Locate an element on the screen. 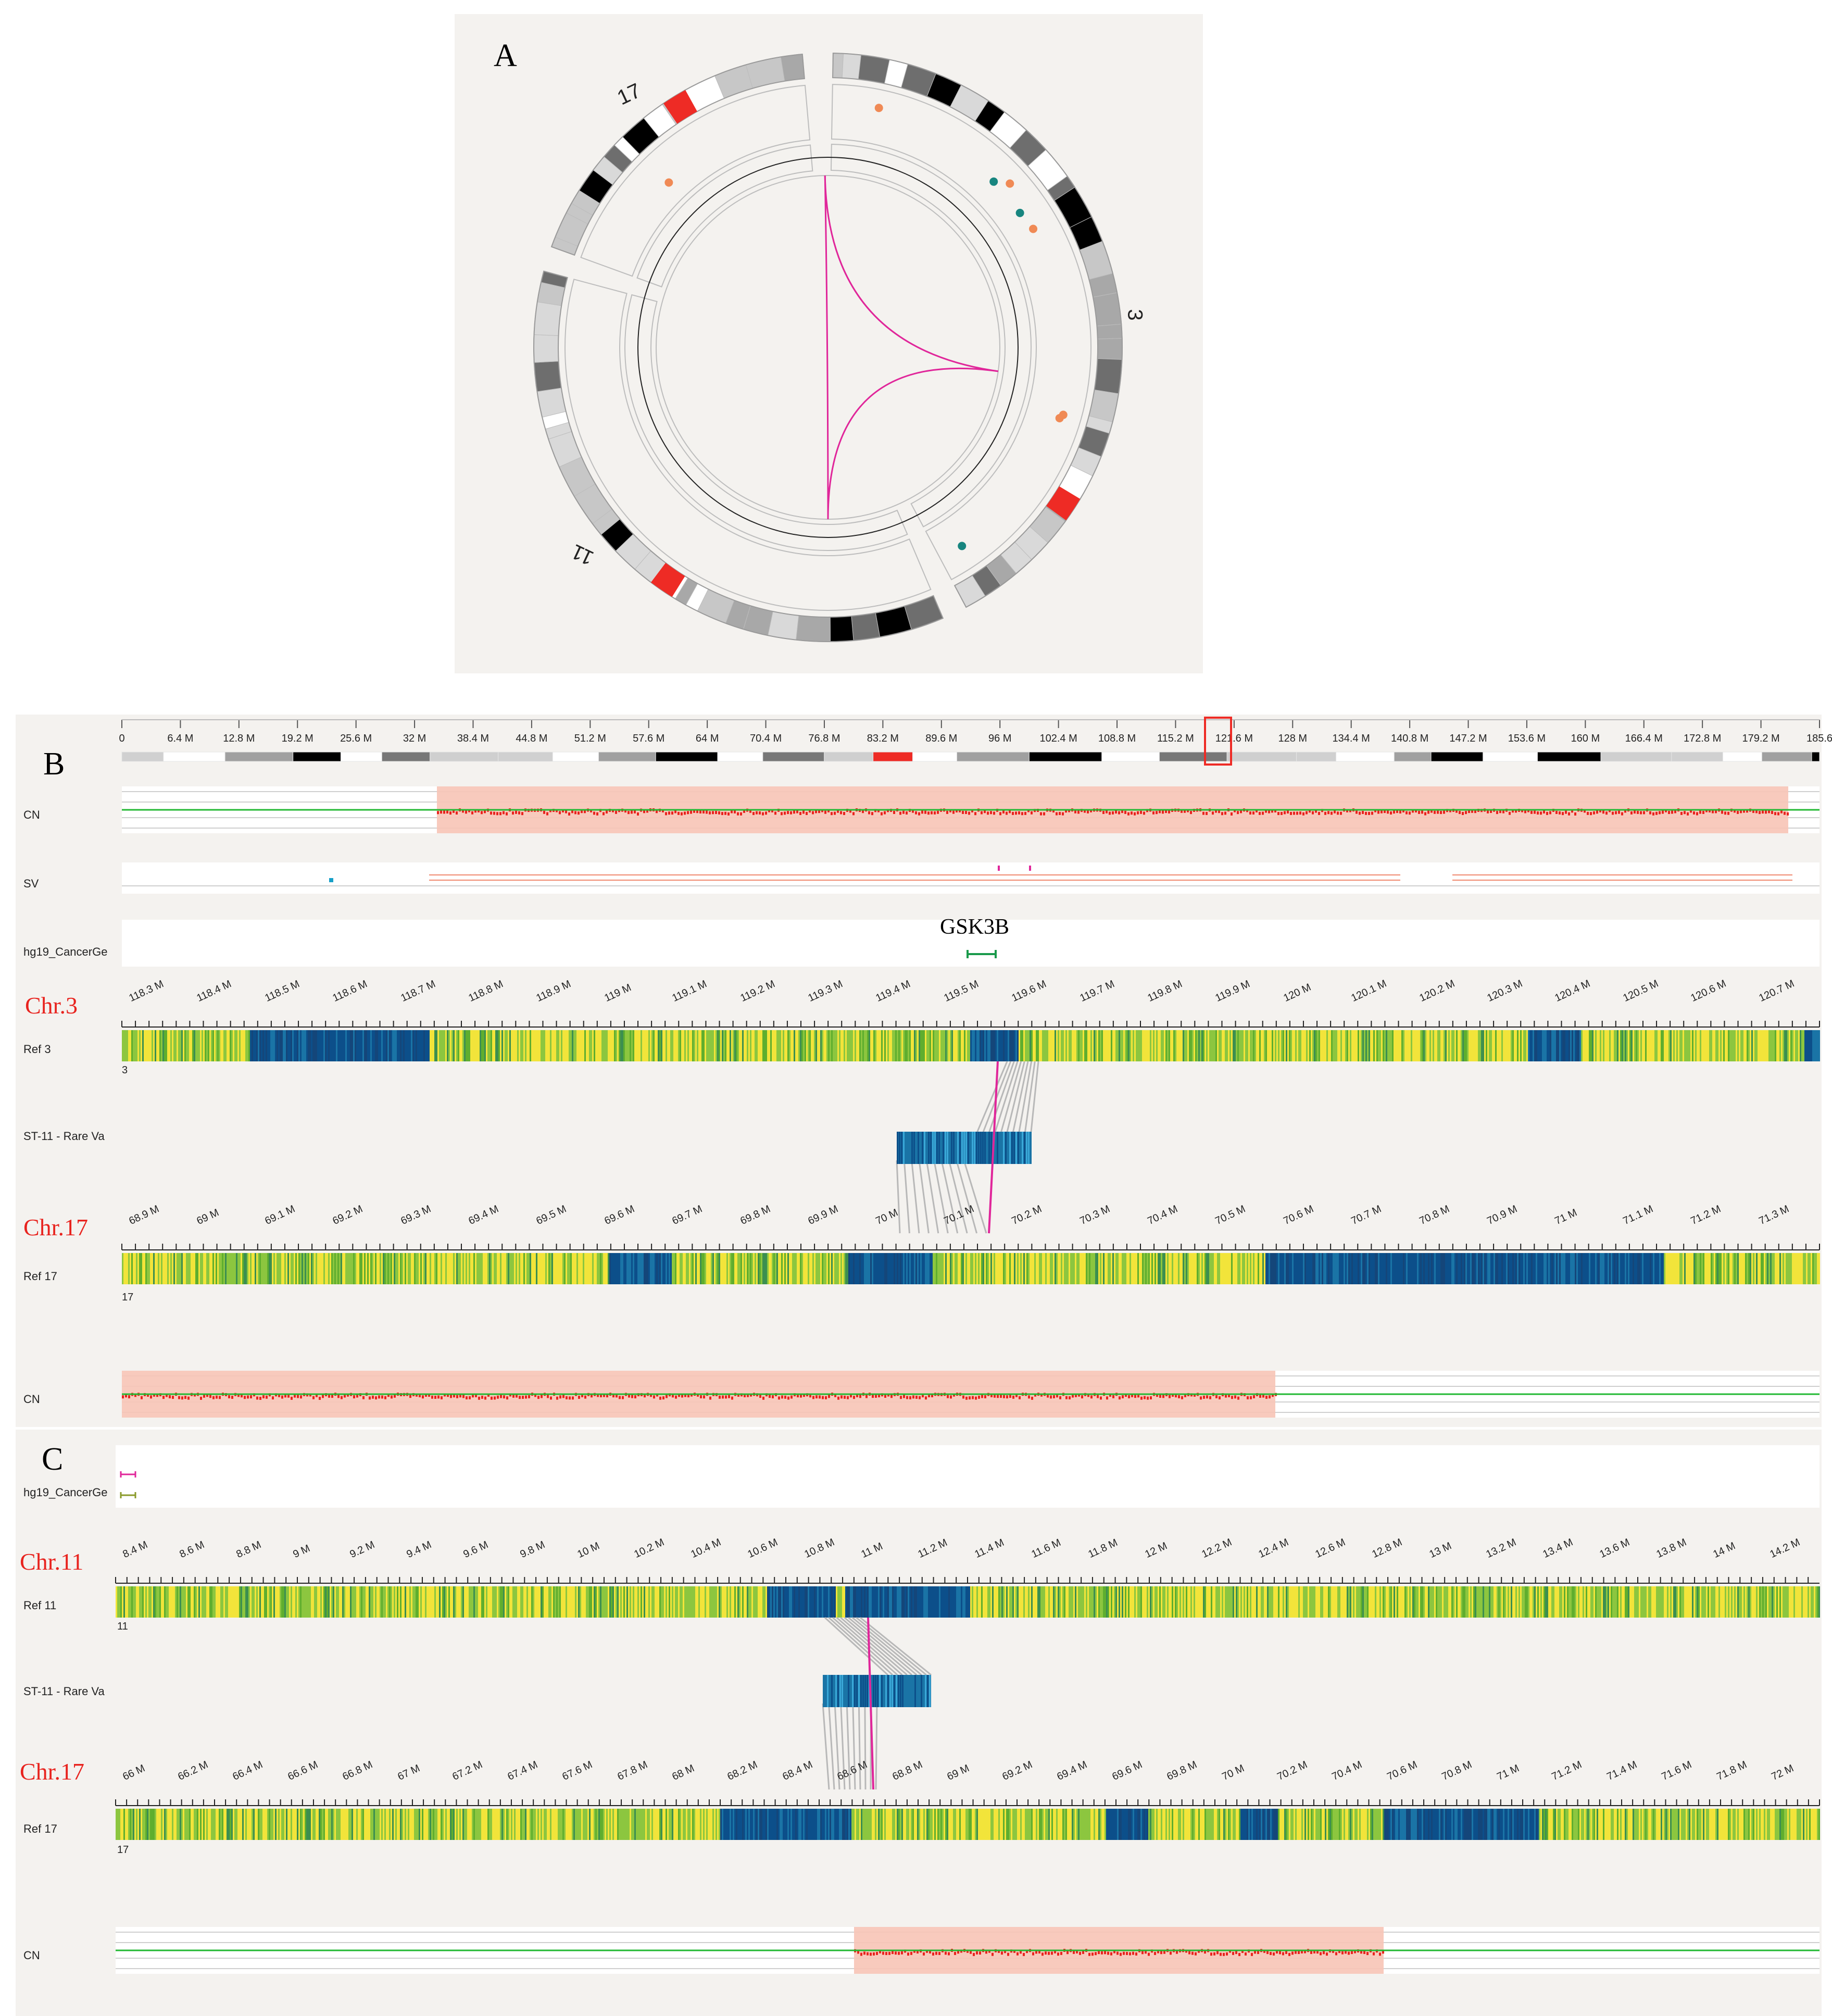 Image resolution: width=1832 pixels, height=2016 pixels. alignment-link is located at coordinates (826, 1746).